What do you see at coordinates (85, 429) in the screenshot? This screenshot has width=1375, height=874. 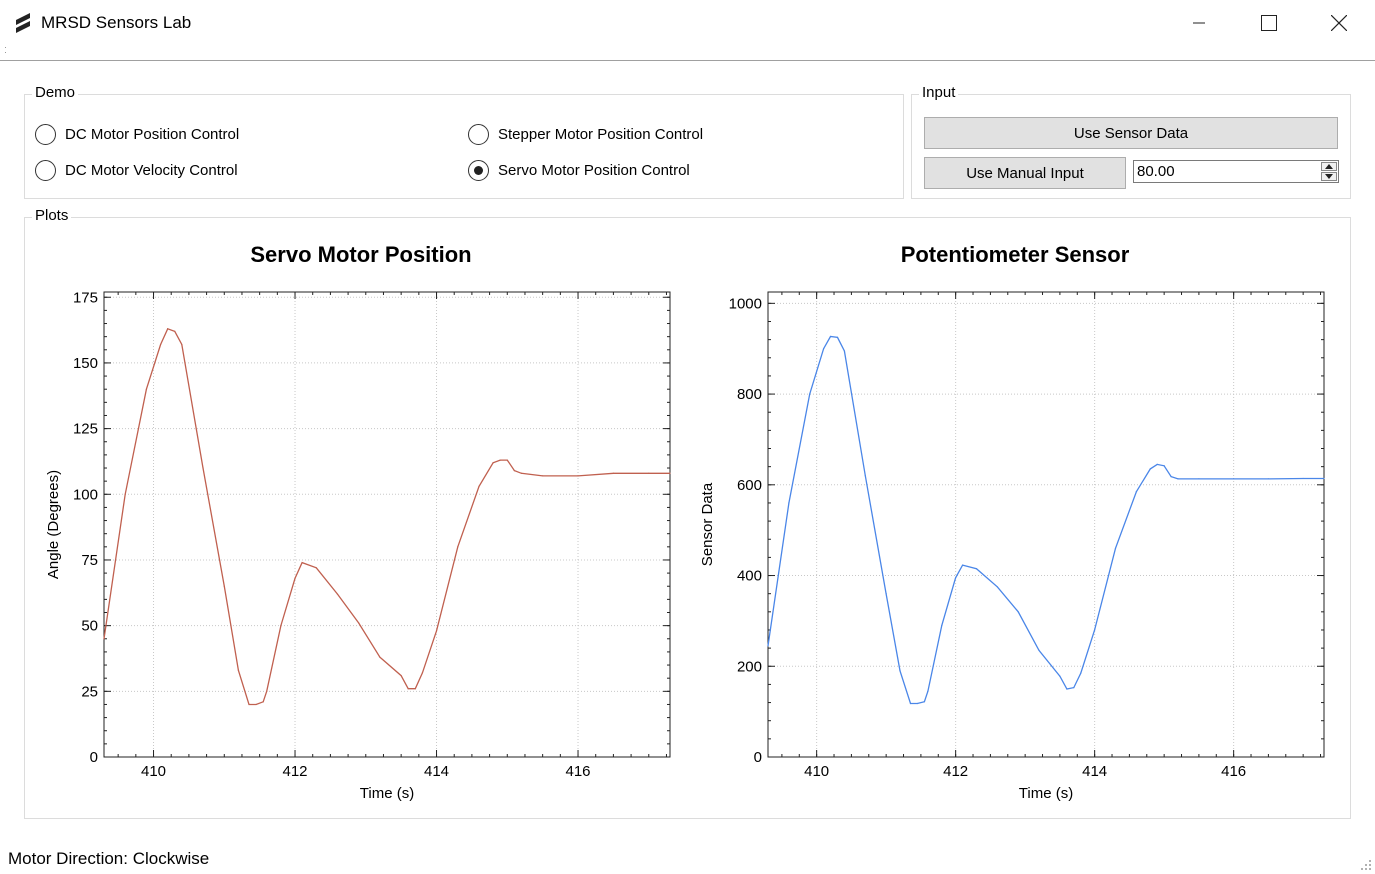 I see `servo-ytick-label-5: 125` at bounding box center [85, 429].